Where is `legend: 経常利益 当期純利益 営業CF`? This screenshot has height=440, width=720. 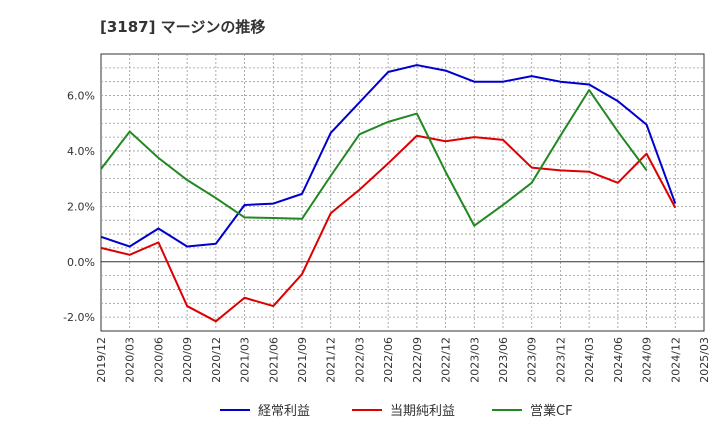 legend: 経常利益 当期純利益 営業CF is located at coordinates (396, 411).